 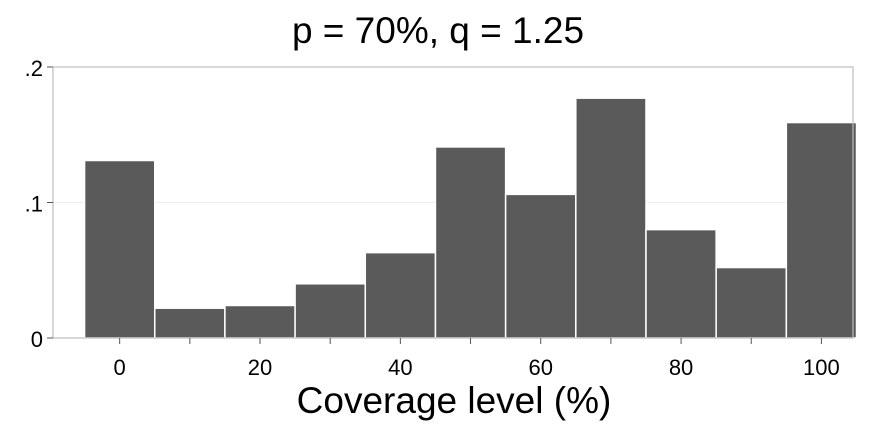 What do you see at coordinates (37, 339) in the screenshot?
I see `y-tick-label: 0` at bounding box center [37, 339].